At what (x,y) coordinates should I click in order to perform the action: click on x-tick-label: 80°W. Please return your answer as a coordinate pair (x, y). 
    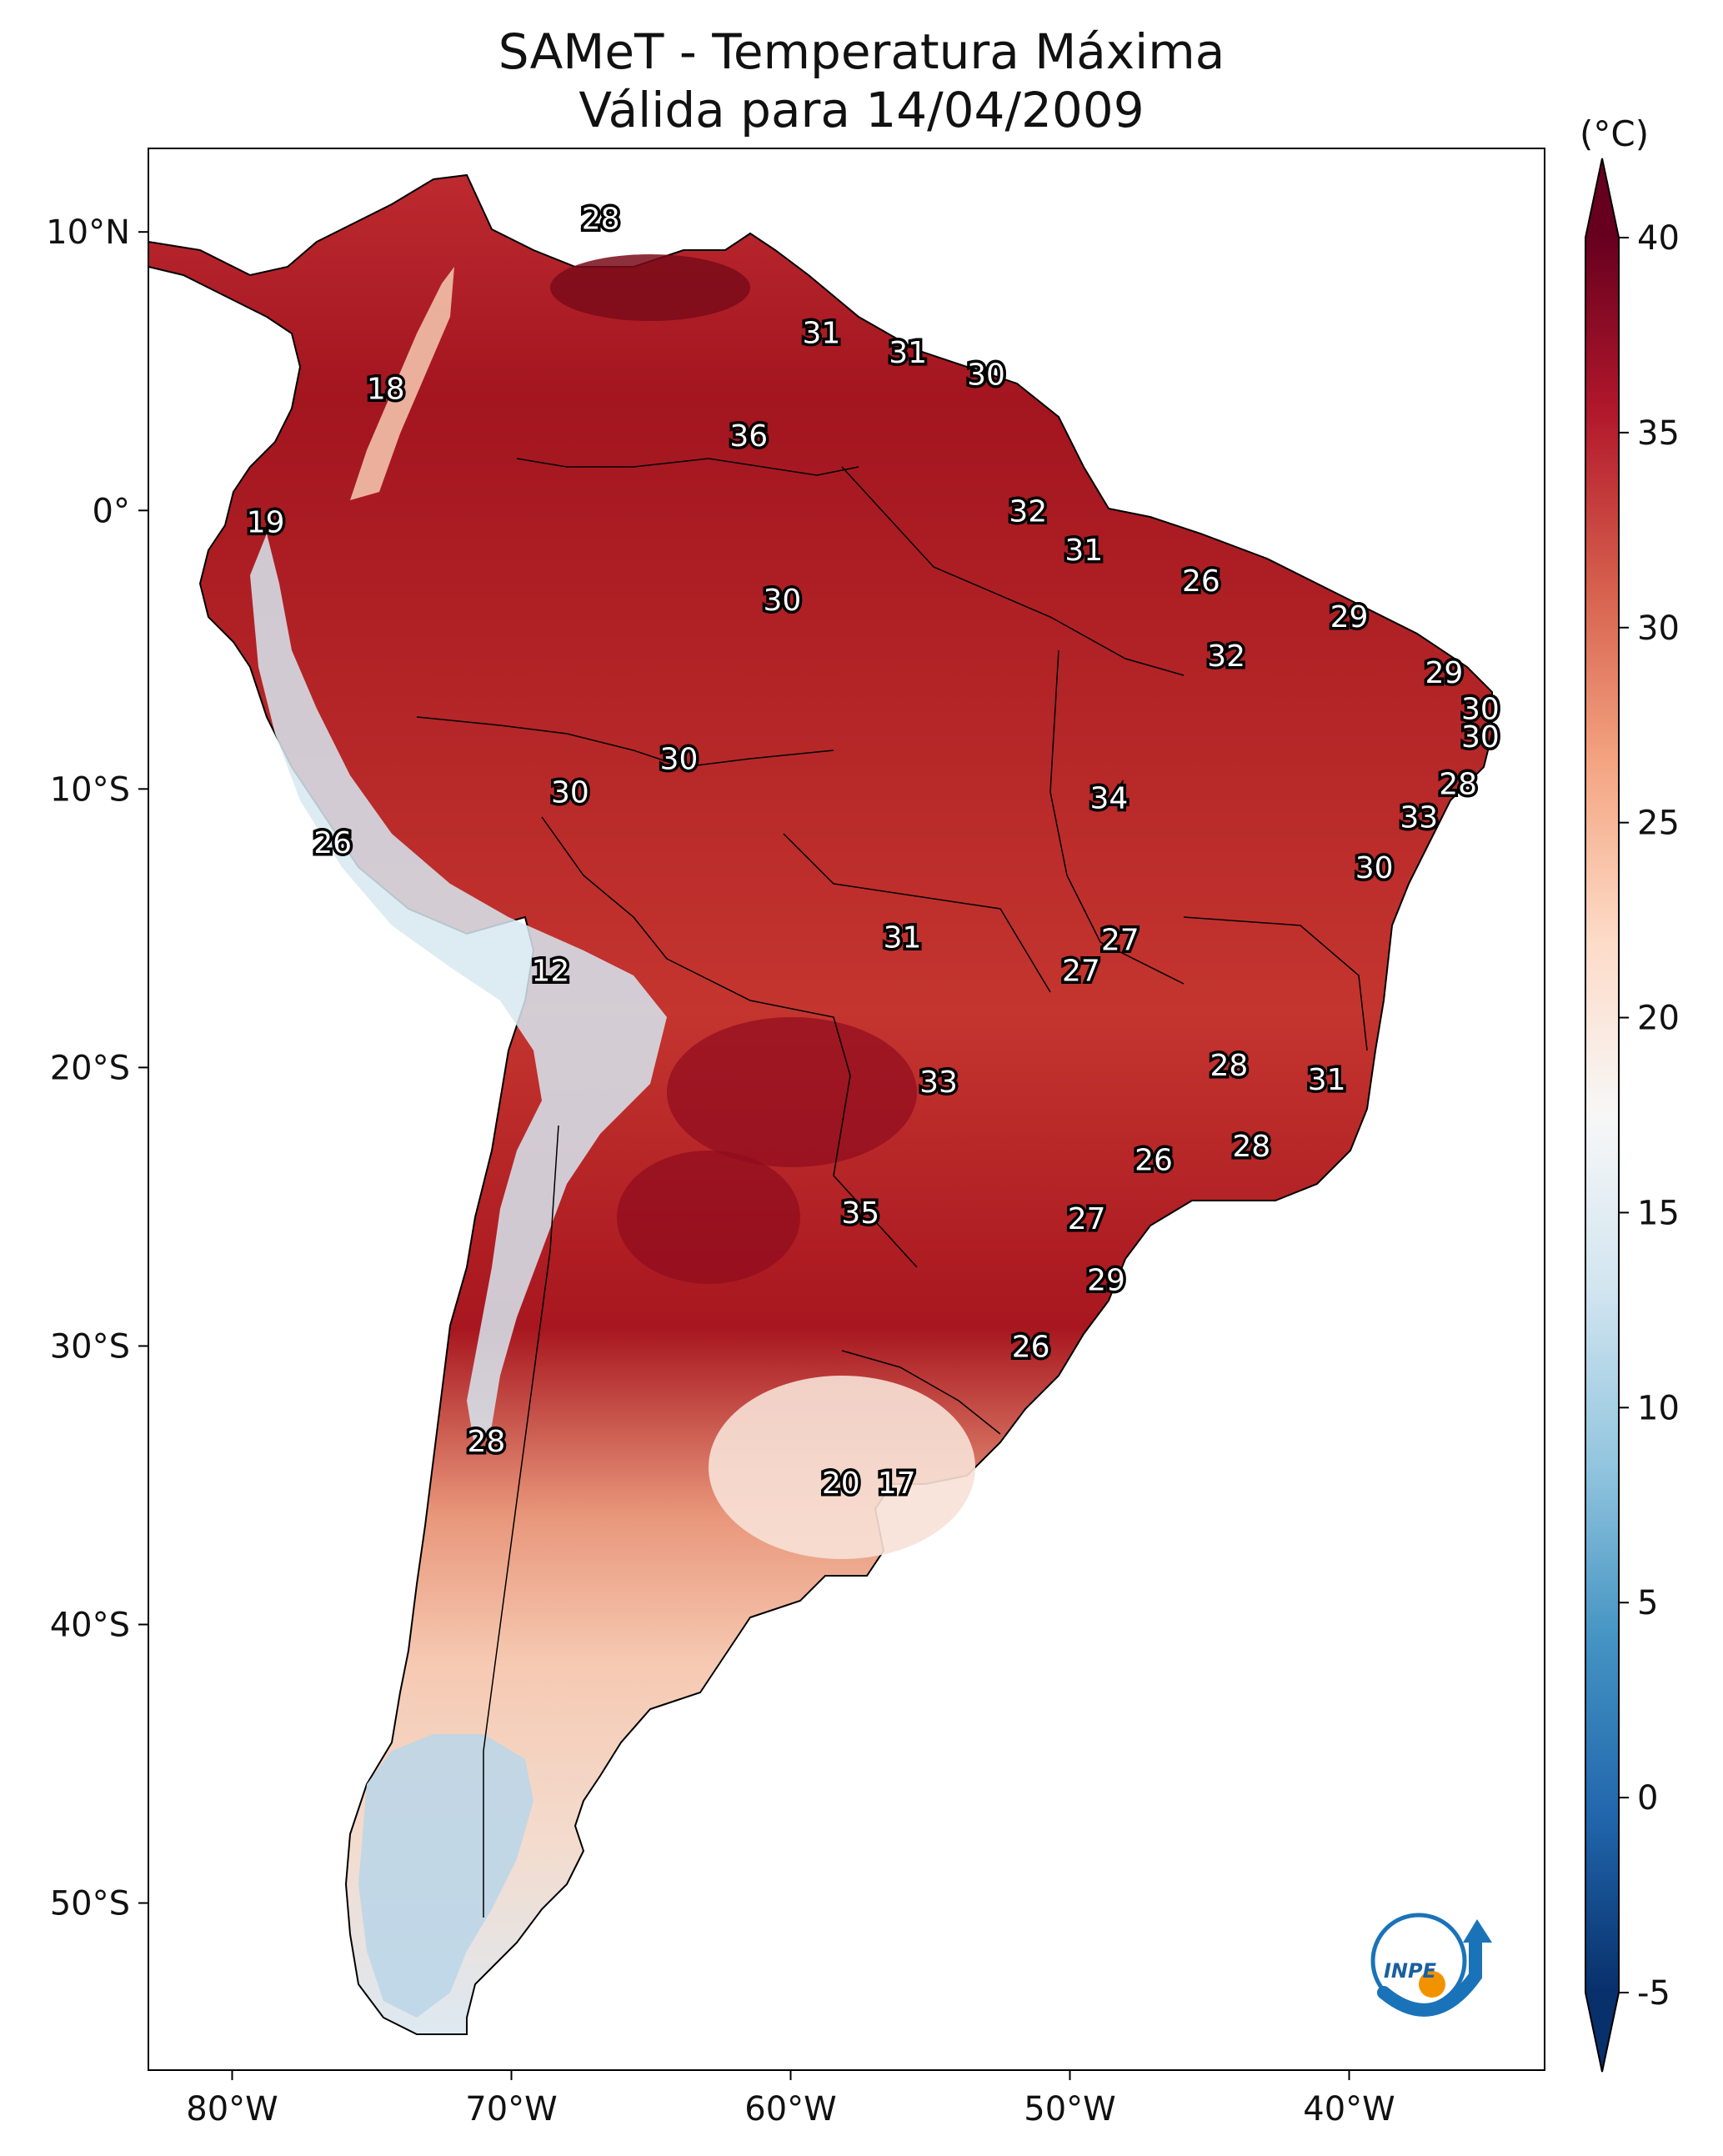
    Looking at the image, I should click on (232, 2109).